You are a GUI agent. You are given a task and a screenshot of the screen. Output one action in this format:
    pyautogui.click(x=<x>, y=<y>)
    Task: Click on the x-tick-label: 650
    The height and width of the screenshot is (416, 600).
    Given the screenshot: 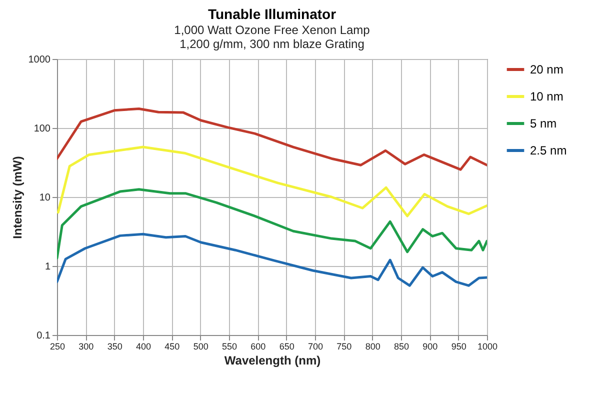 What is the action you would take?
    pyautogui.click(x=286, y=347)
    